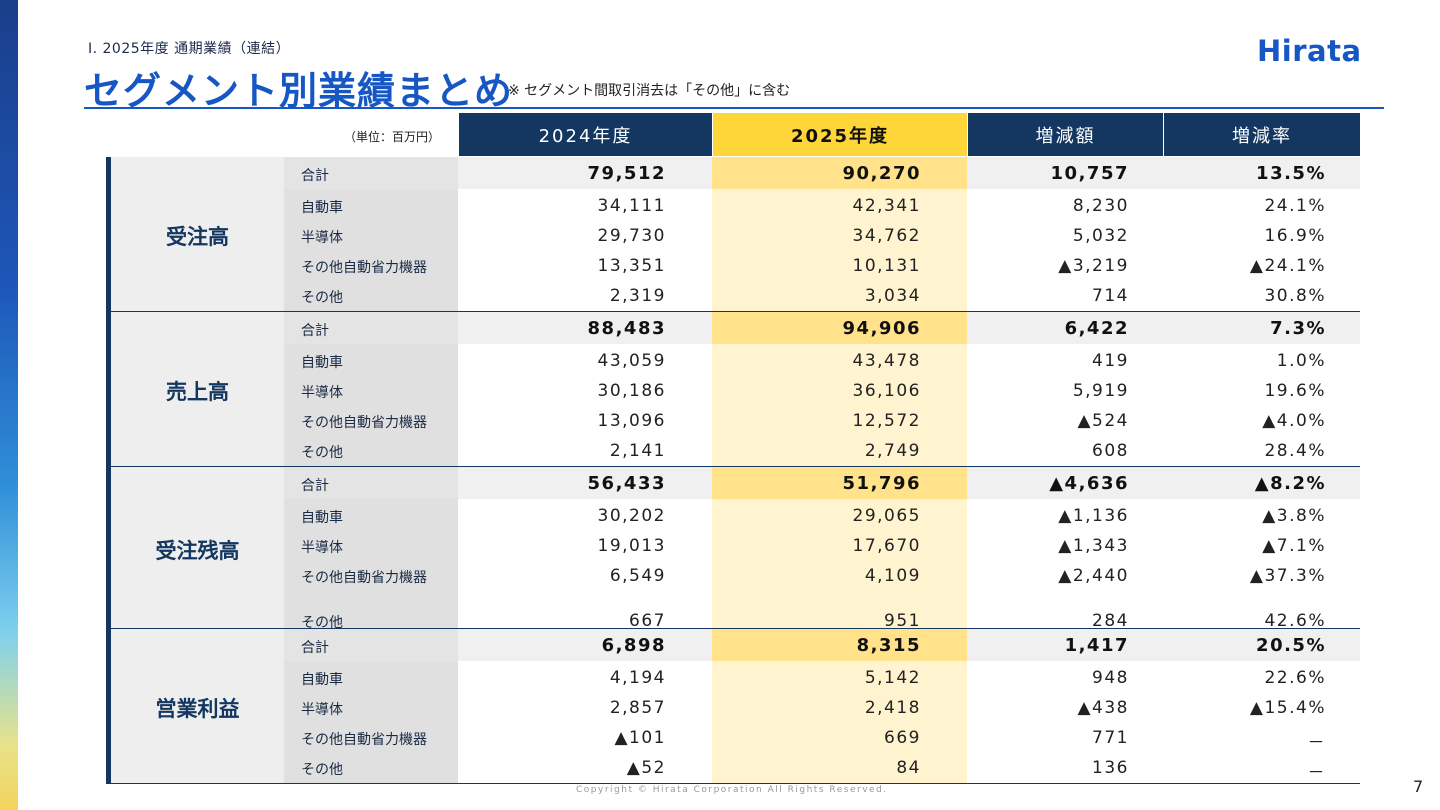 The image size is (1440, 810). What do you see at coordinates (1093, 266) in the screenshot?
I see `value-diff: ▲3,219` at bounding box center [1093, 266].